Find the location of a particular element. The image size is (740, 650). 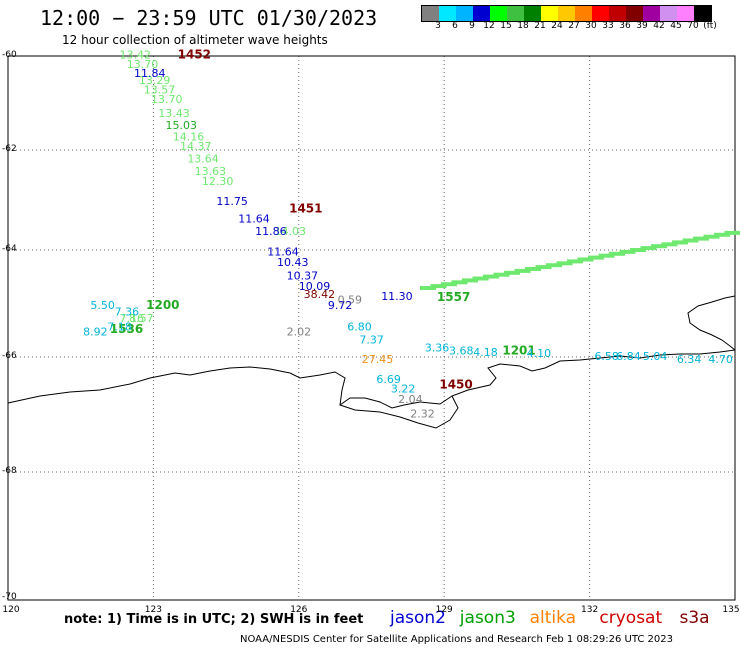

colorbar-label: 9 is located at coordinates (472, 26).